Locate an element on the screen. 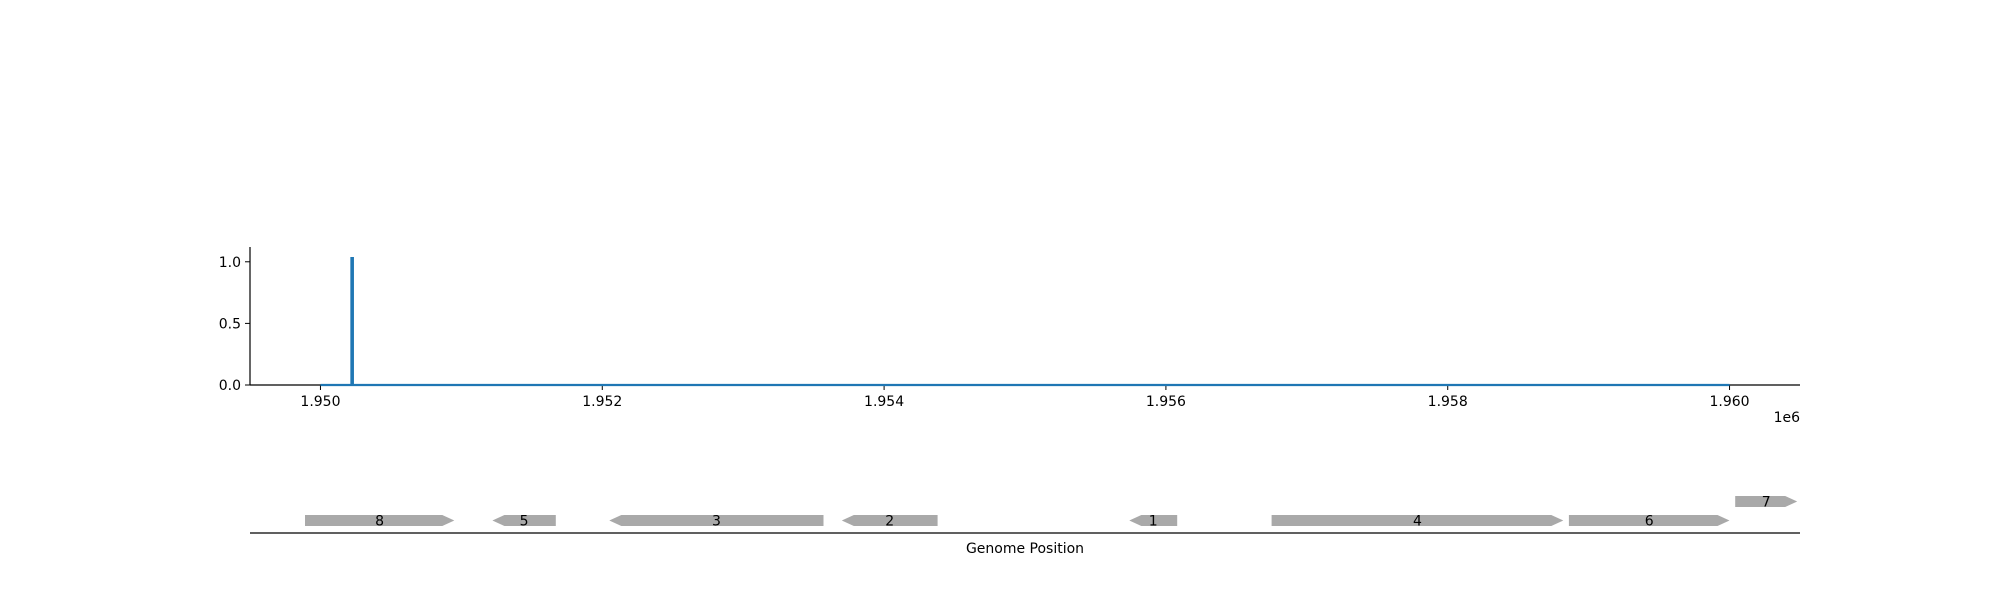 This screenshot has width=2000, height=600. x-tick-label: 1.952 is located at coordinates (602, 402).